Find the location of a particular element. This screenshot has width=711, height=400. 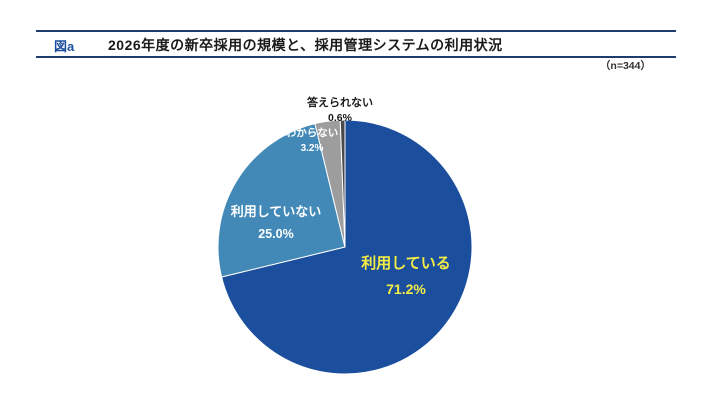

pie-label-using: 利用している 71.2% is located at coordinates (406, 274).